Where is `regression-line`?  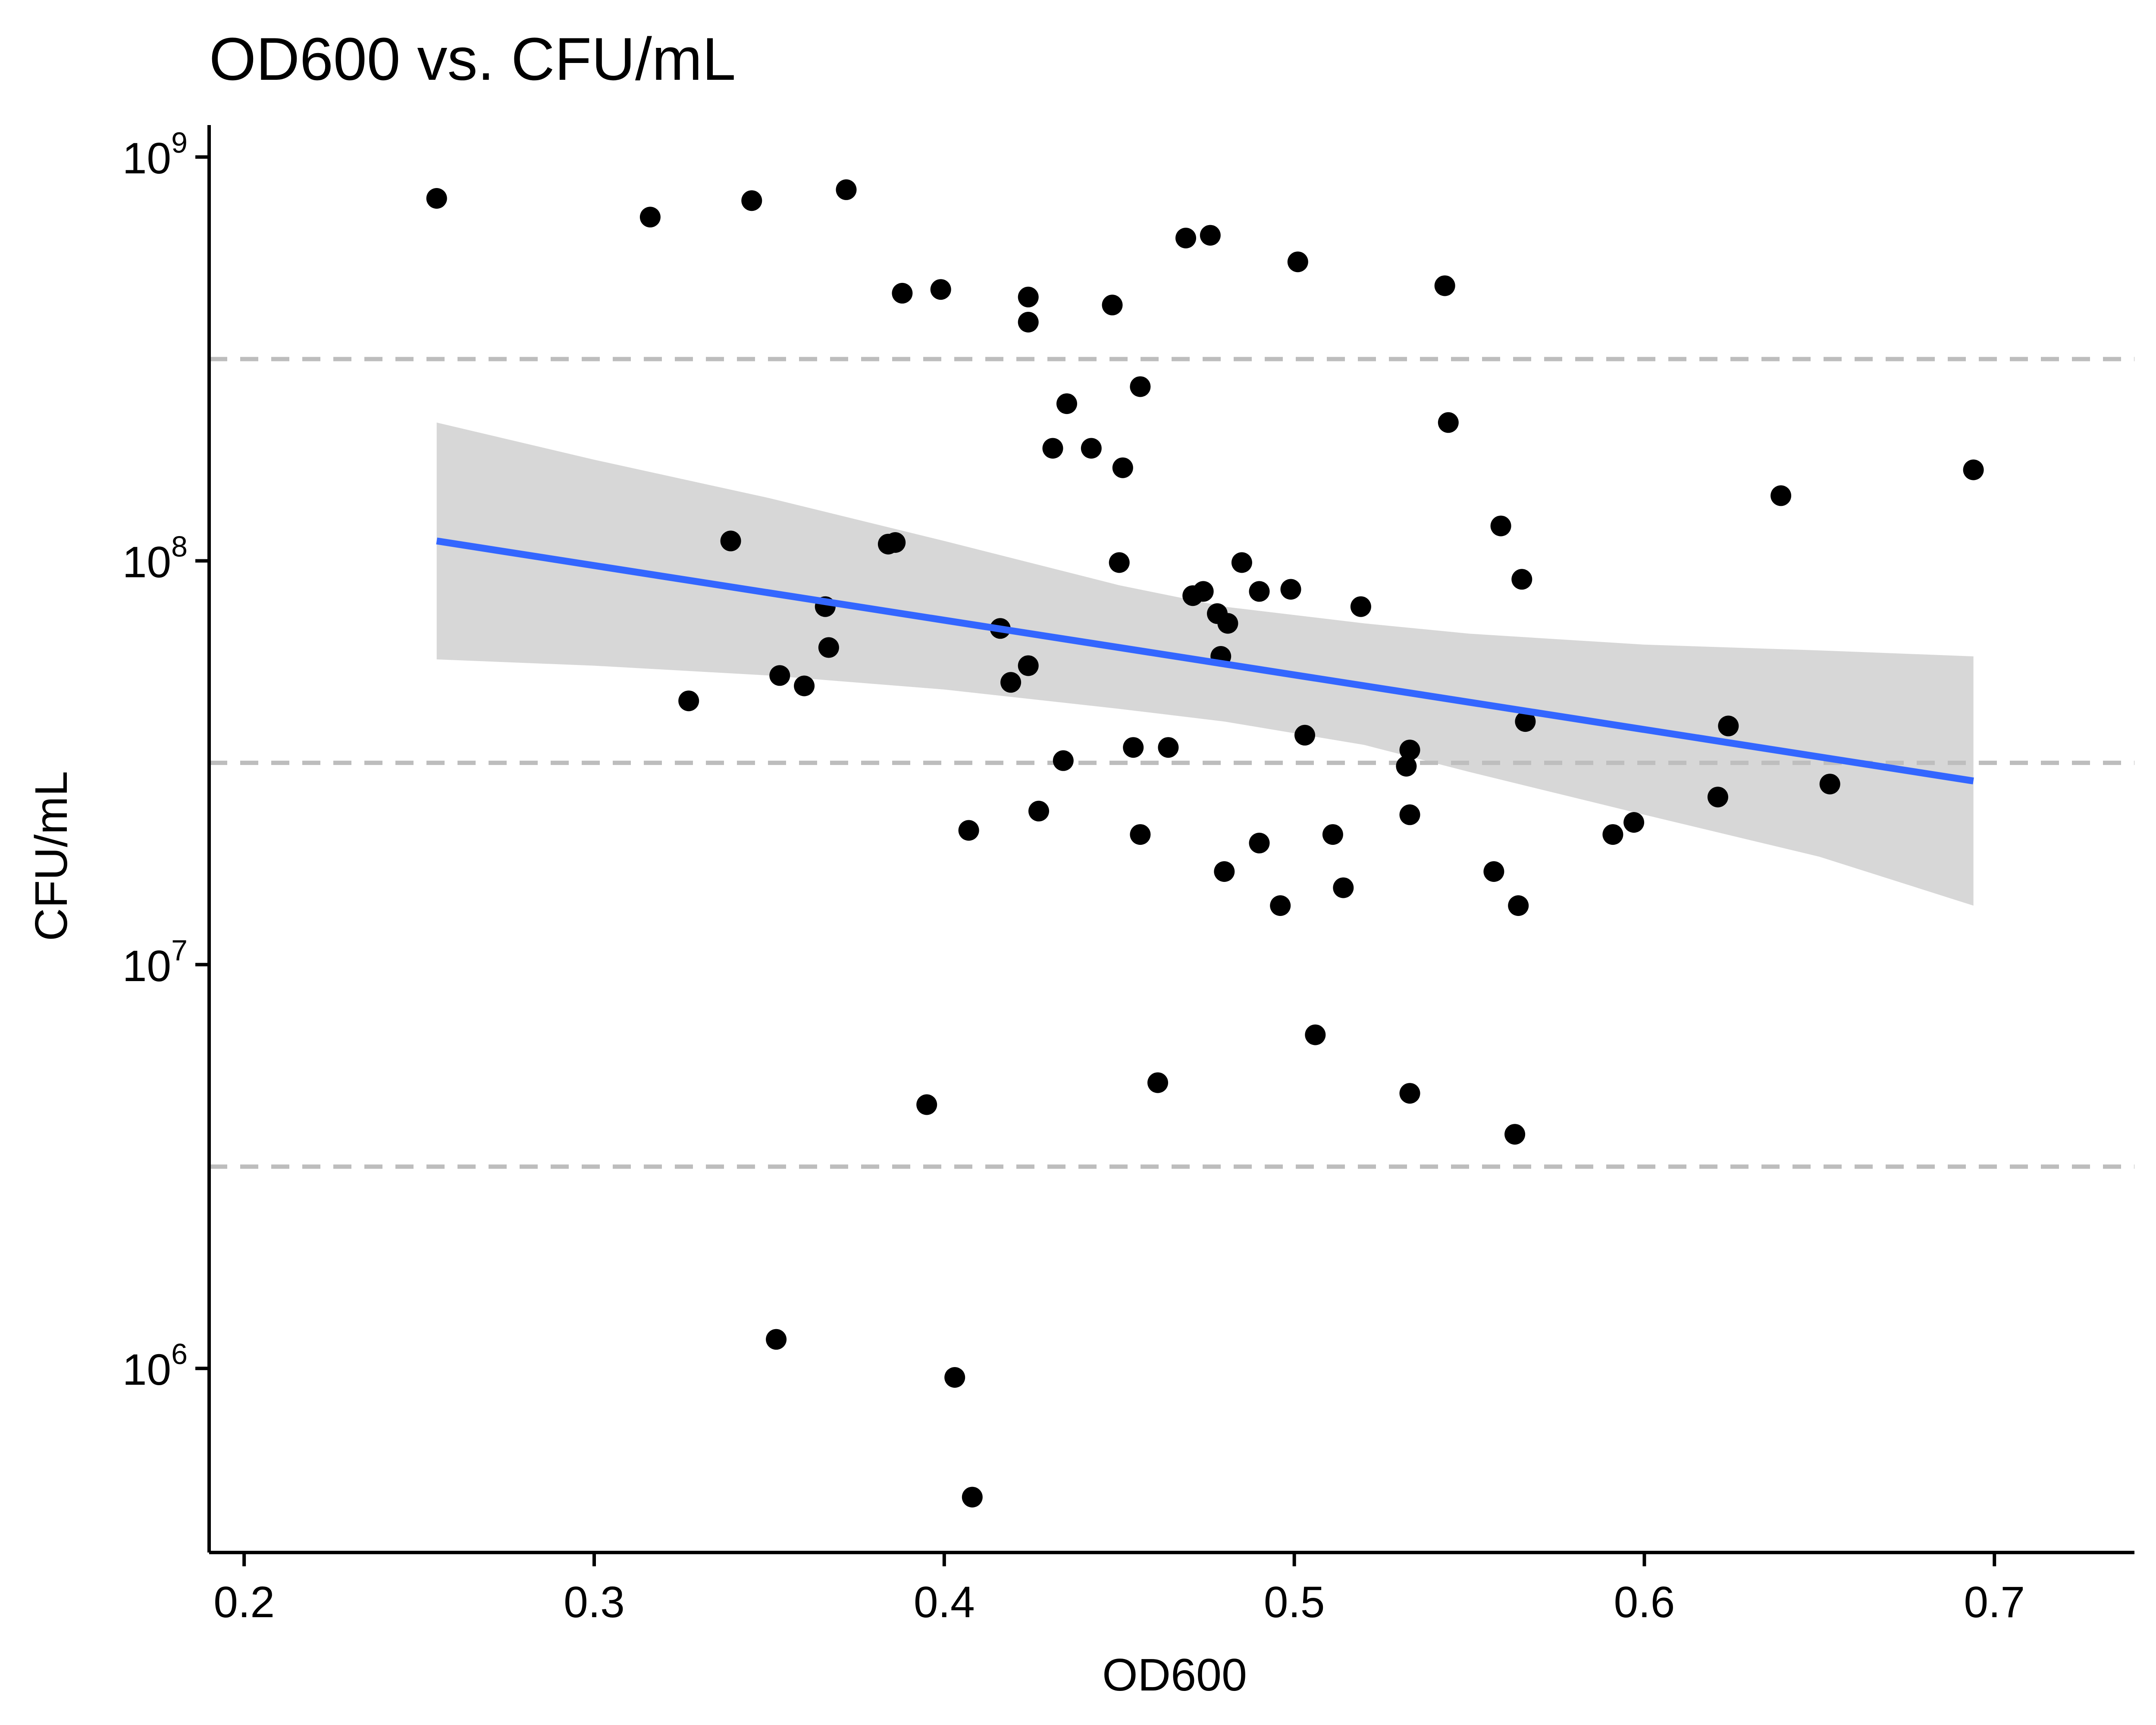 regression-line is located at coordinates (1205, 660).